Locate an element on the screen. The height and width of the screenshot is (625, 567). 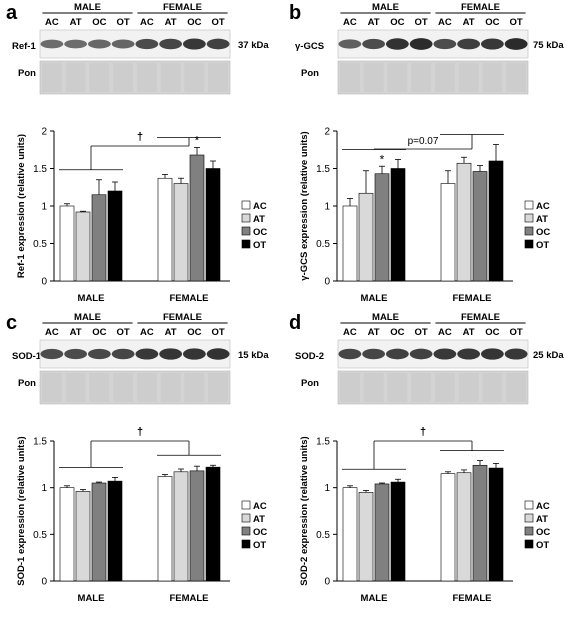
panel-letter: b is located at coordinates (295, 13).